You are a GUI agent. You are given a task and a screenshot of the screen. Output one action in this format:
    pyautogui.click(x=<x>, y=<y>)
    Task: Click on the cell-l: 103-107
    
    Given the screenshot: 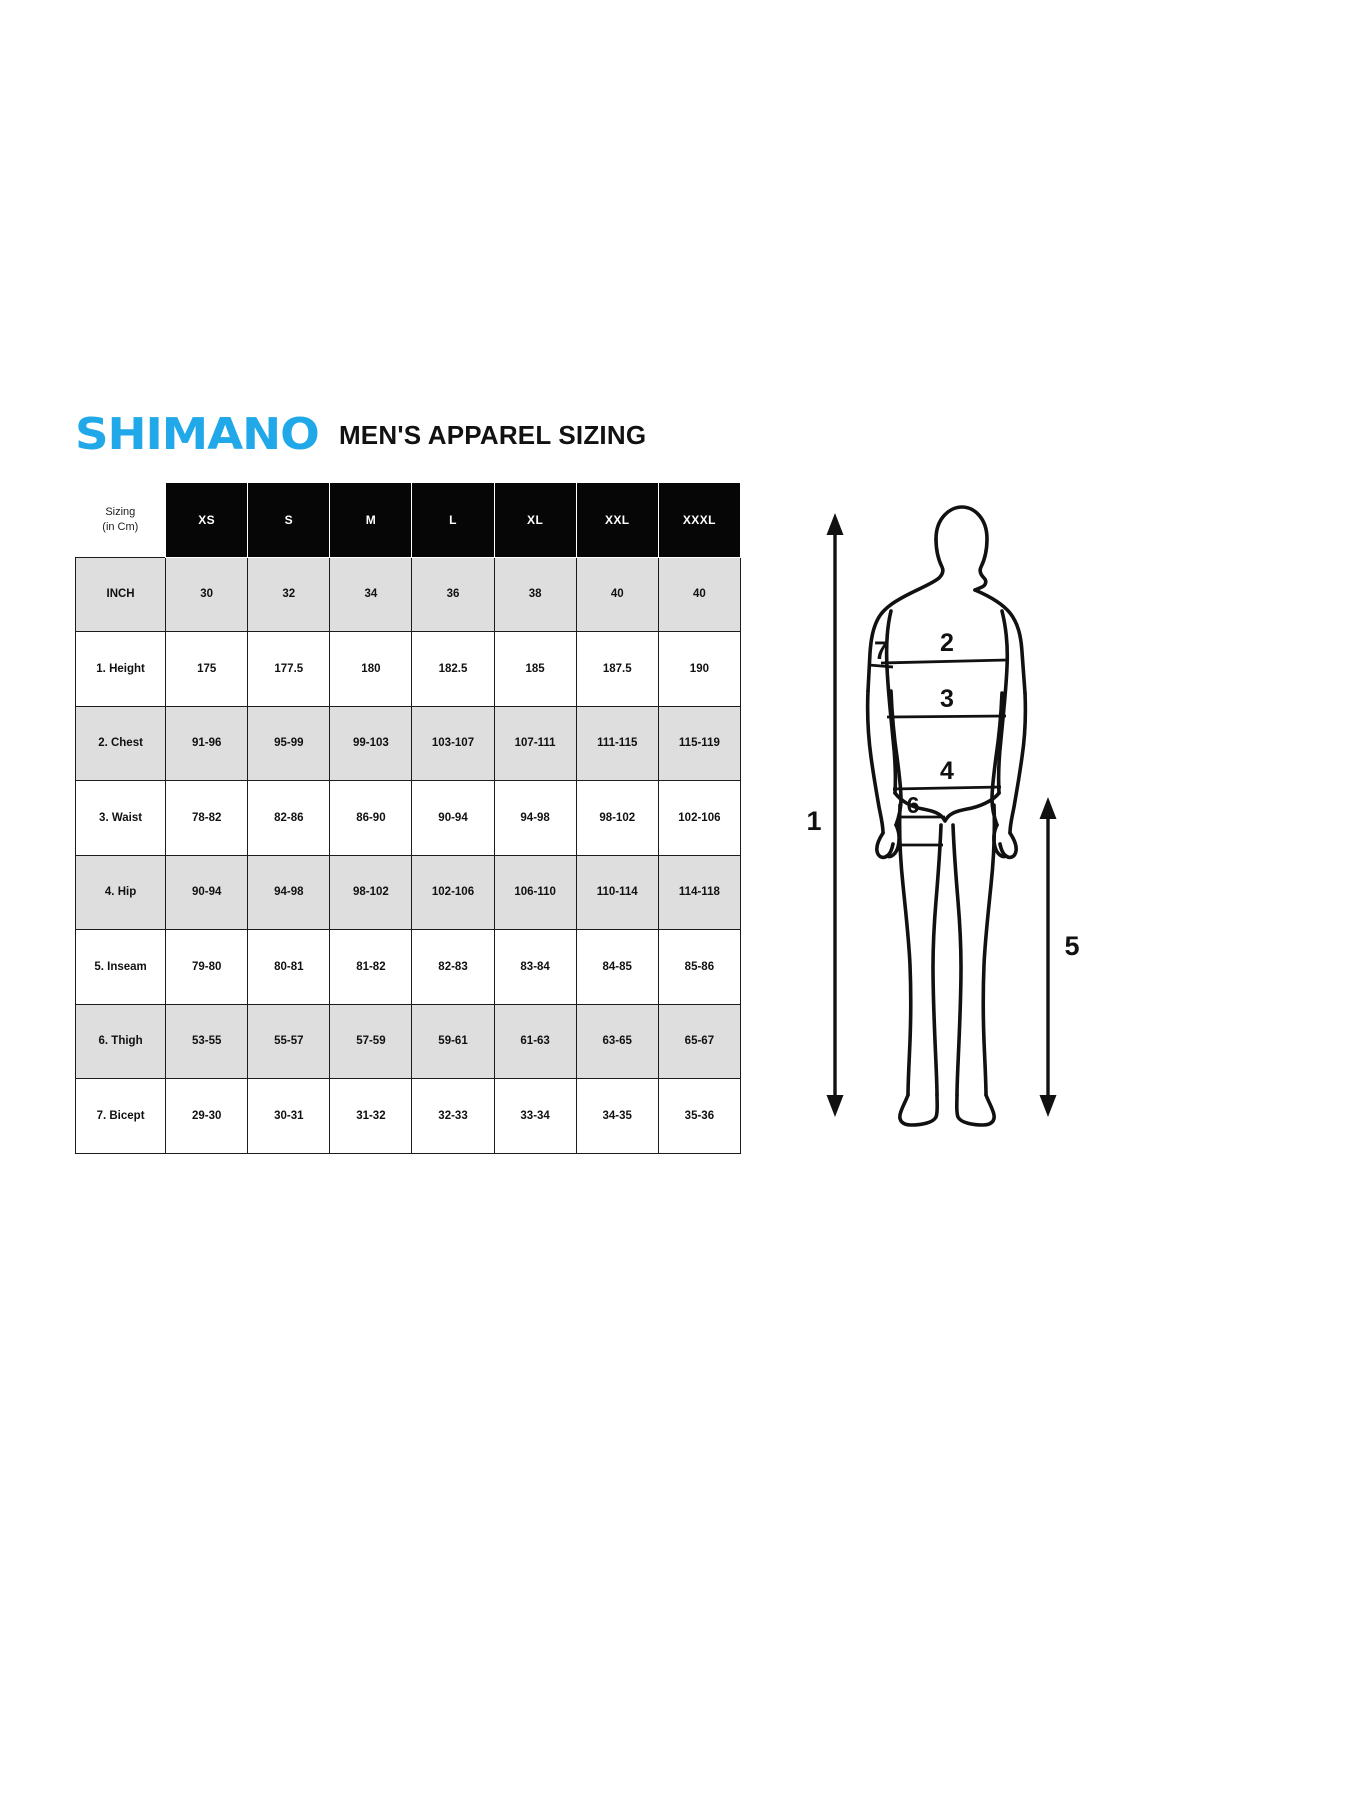 What is the action you would take?
    pyautogui.click(x=453, y=743)
    